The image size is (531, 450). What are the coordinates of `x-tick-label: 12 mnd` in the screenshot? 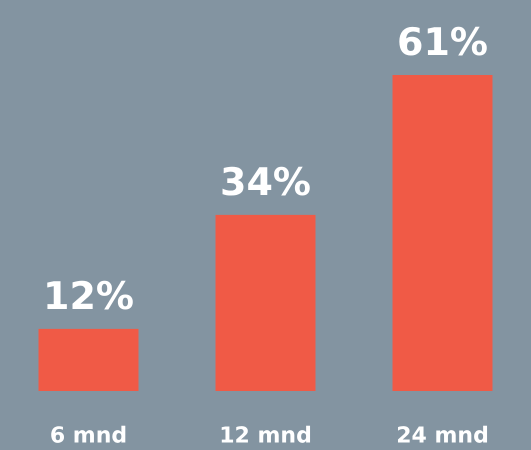 It's located at (265, 436).